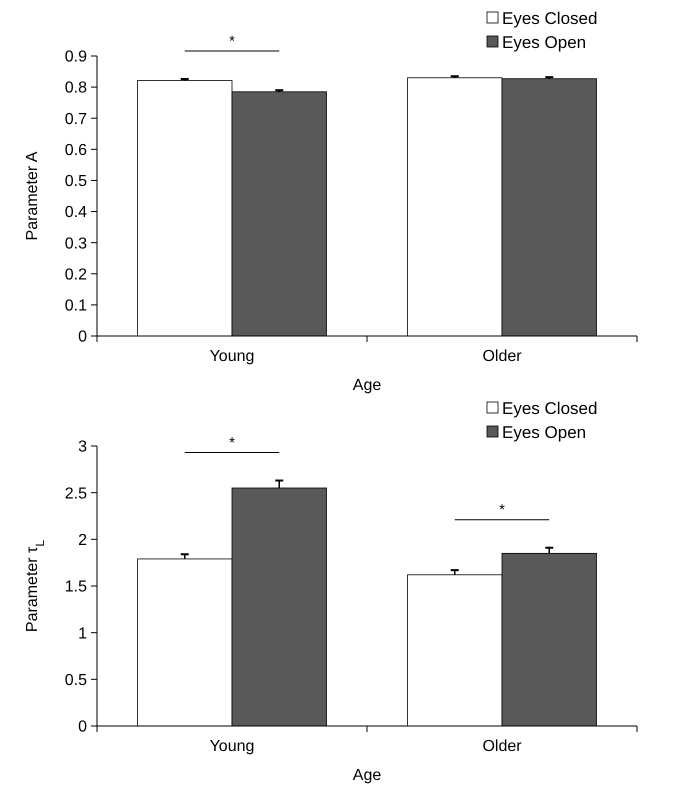  What do you see at coordinates (76, 243) in the screenshot?
I see `y-tick-label: 0.3` at bounding box center [76, 243].